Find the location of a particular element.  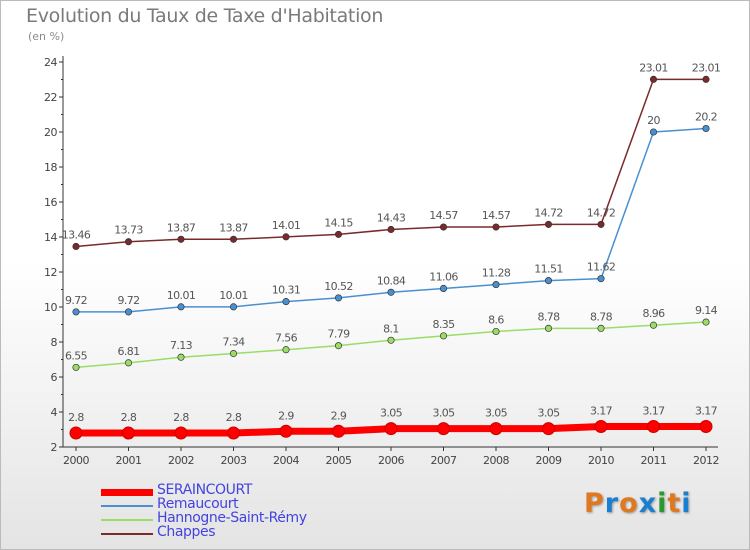

legend-label: Remaucourt is located at coordinates (198, 504).